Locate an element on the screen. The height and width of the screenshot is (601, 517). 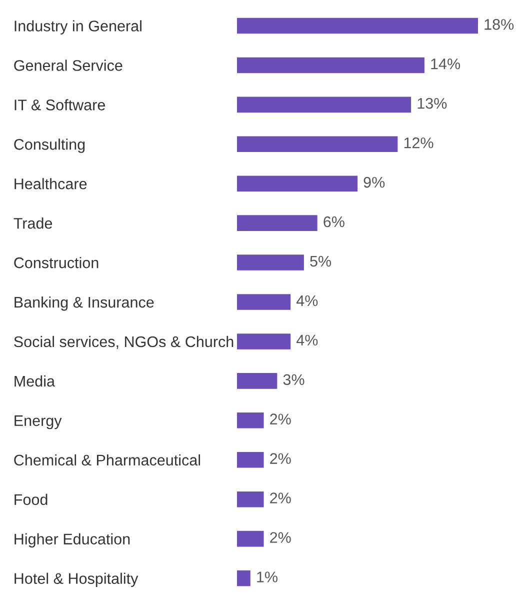
y-tick-label: General Service is located at coordinates (68, 65).